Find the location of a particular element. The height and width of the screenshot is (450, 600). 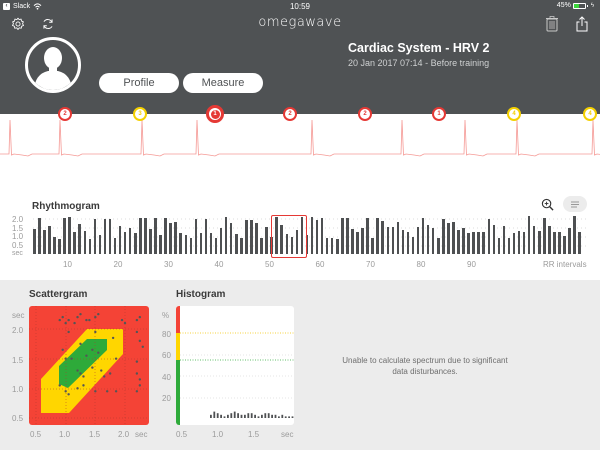

settings-button is located at coordinates (18, 24).